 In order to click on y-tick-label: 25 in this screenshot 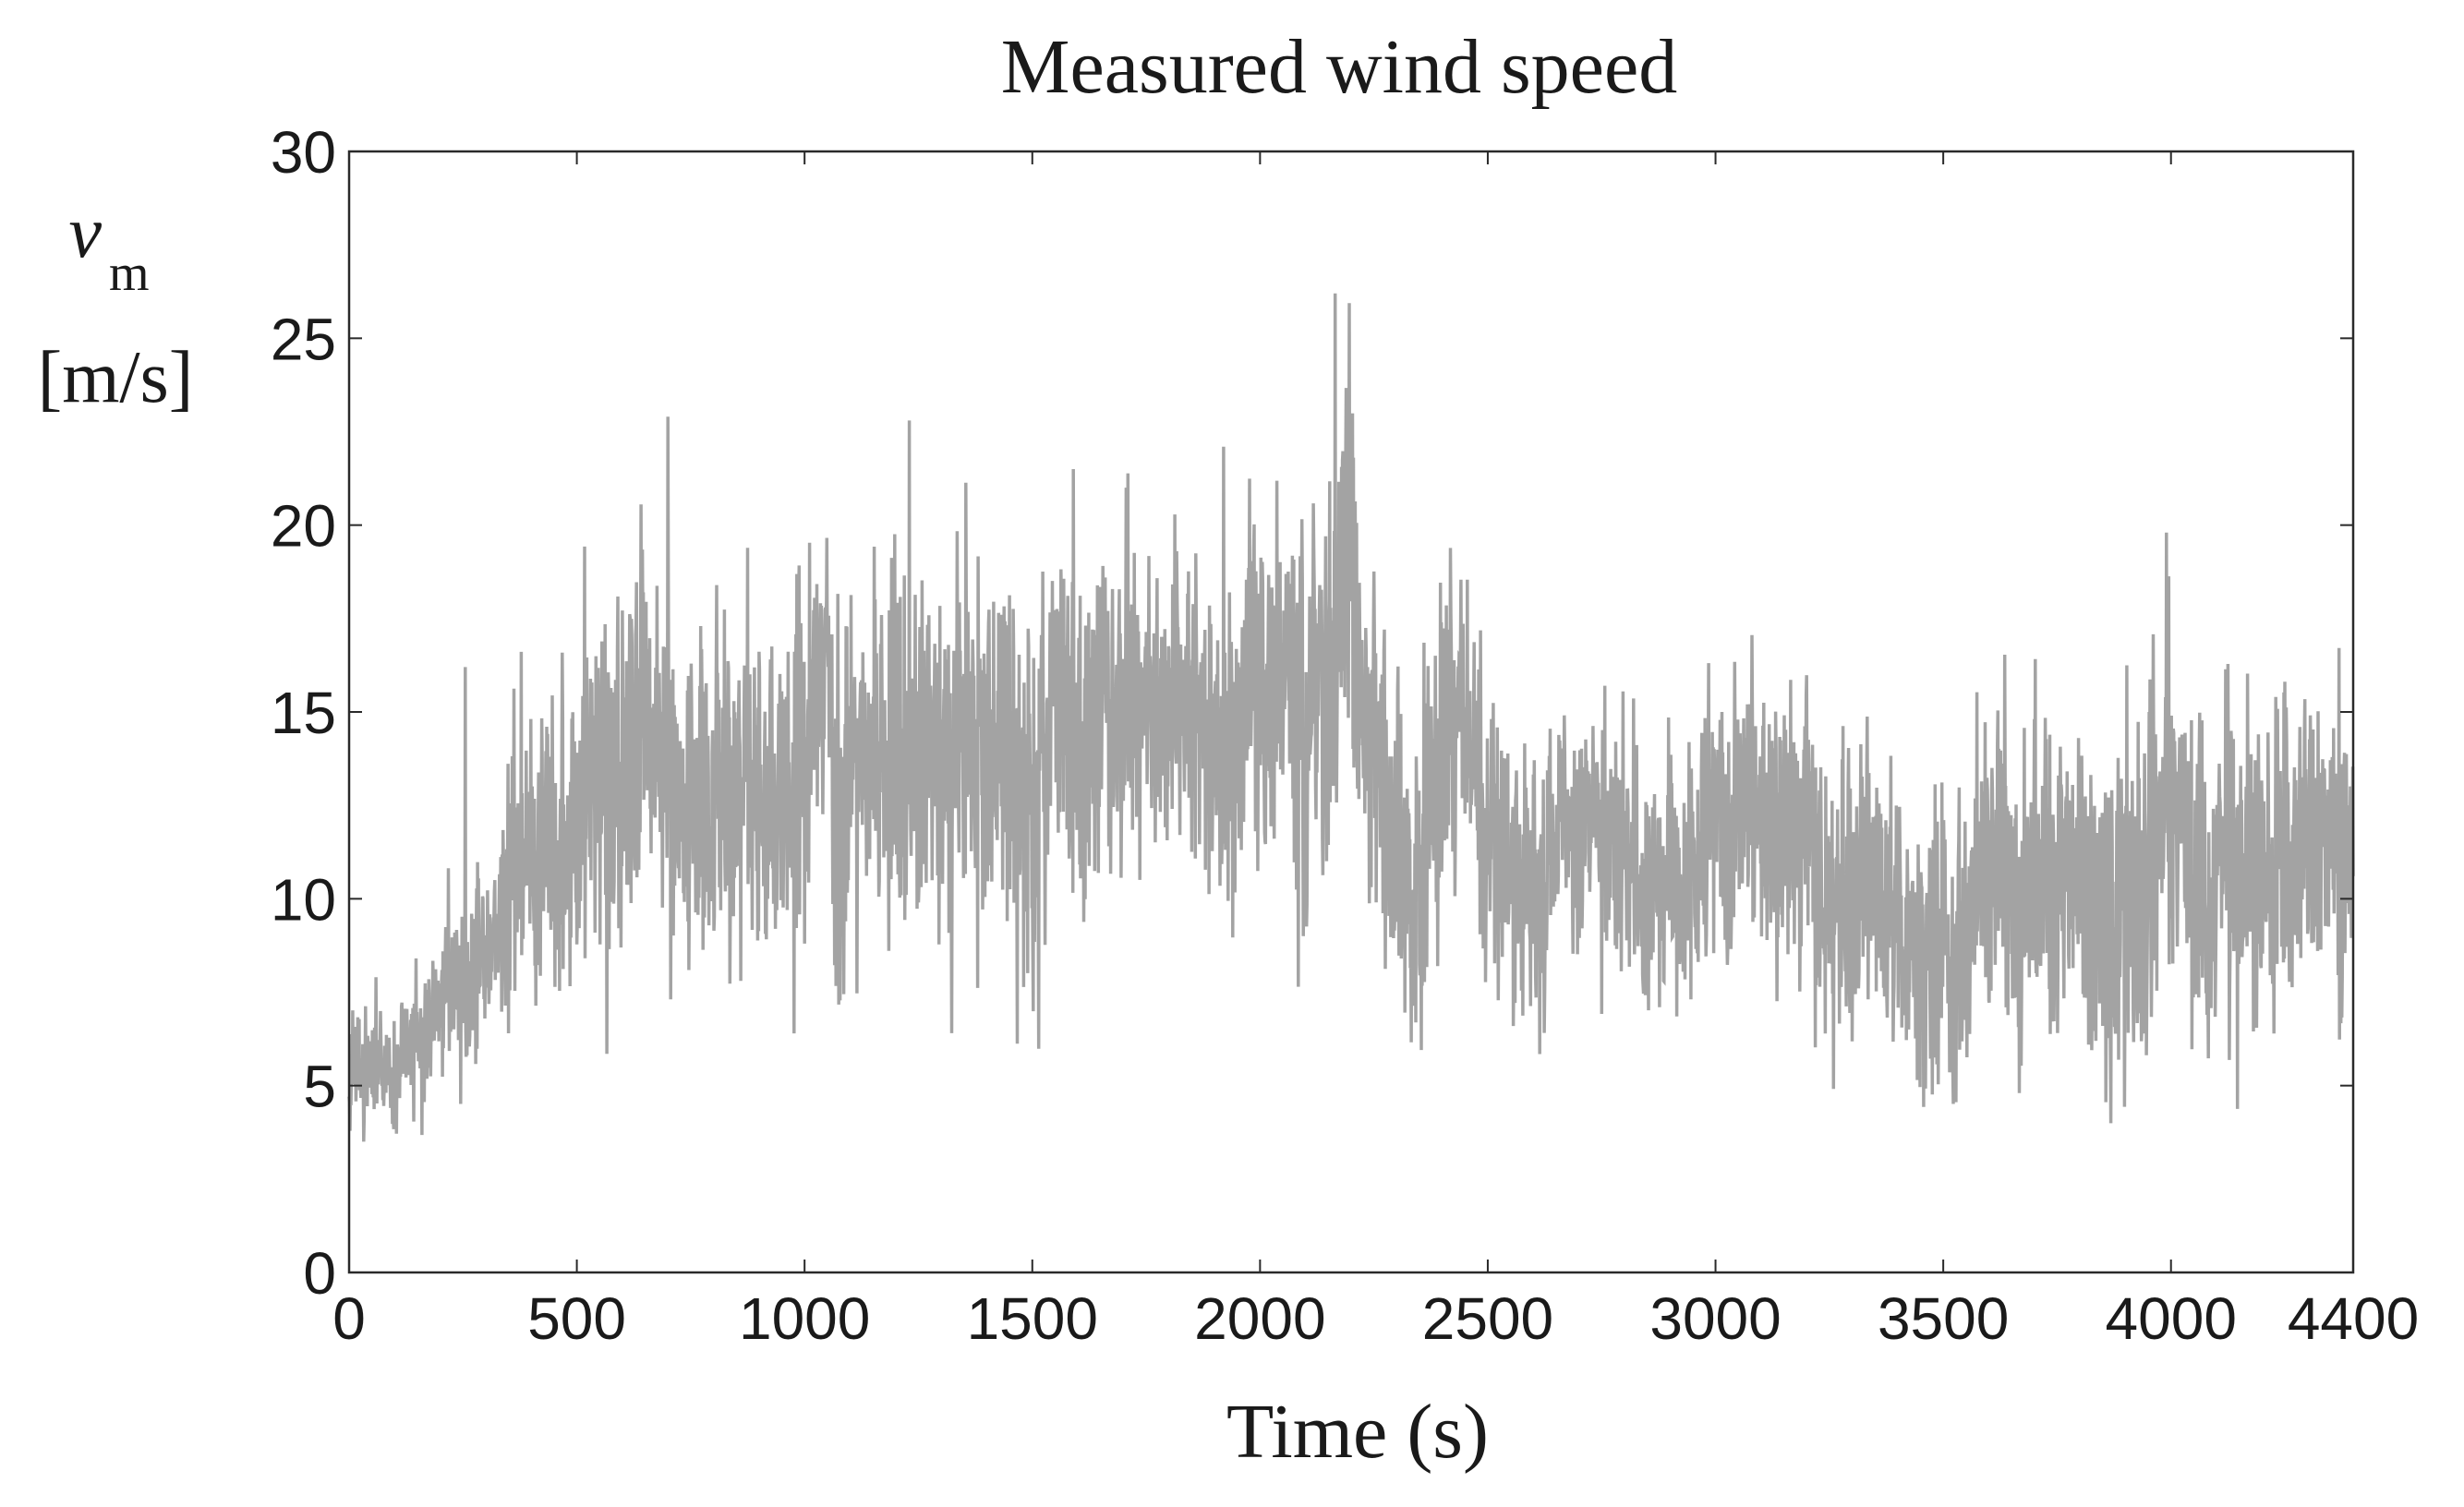, I will do `click(303, 339)`.